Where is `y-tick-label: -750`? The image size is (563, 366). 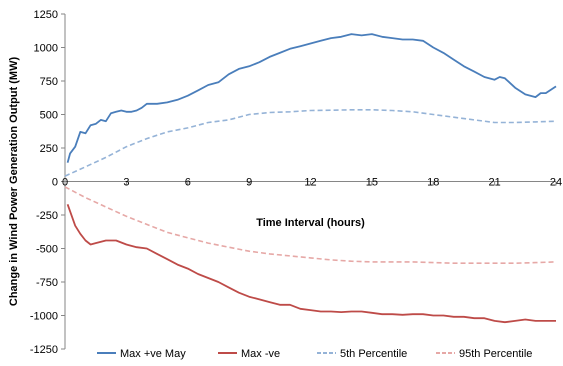
y-tick-label: -750 is located at coordinates (47, 283).